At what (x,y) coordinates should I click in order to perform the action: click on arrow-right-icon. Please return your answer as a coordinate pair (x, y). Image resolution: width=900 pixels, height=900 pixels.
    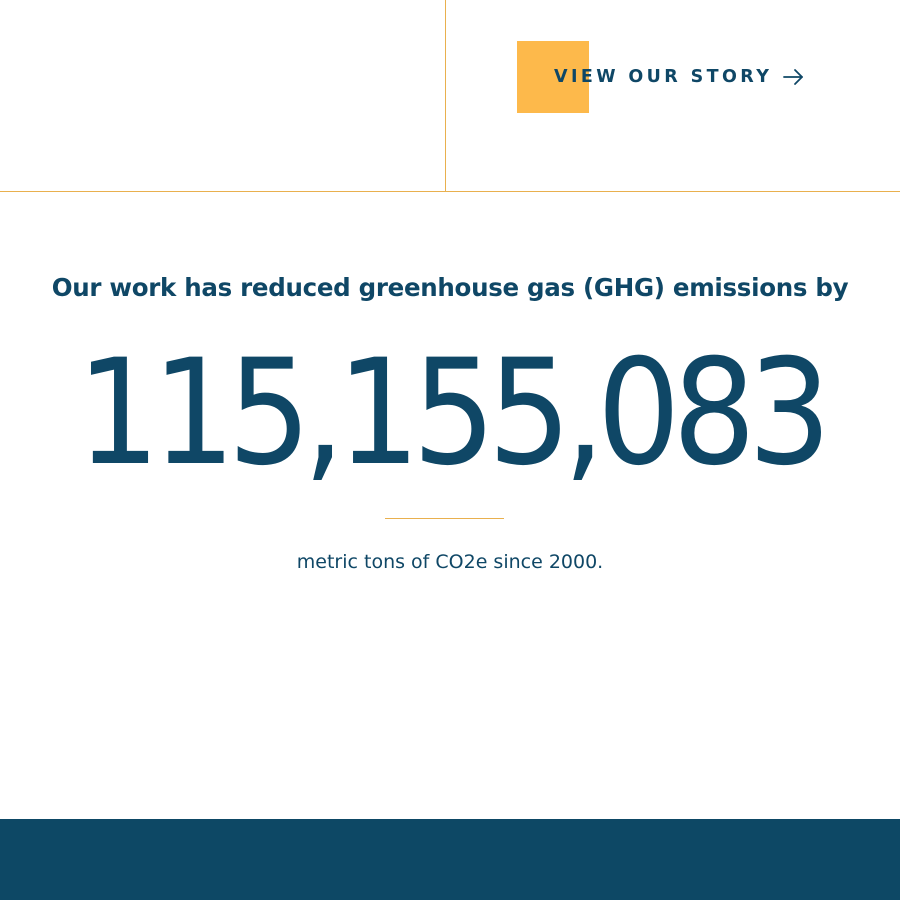
    Looking at the image, I should click on (794, 77).